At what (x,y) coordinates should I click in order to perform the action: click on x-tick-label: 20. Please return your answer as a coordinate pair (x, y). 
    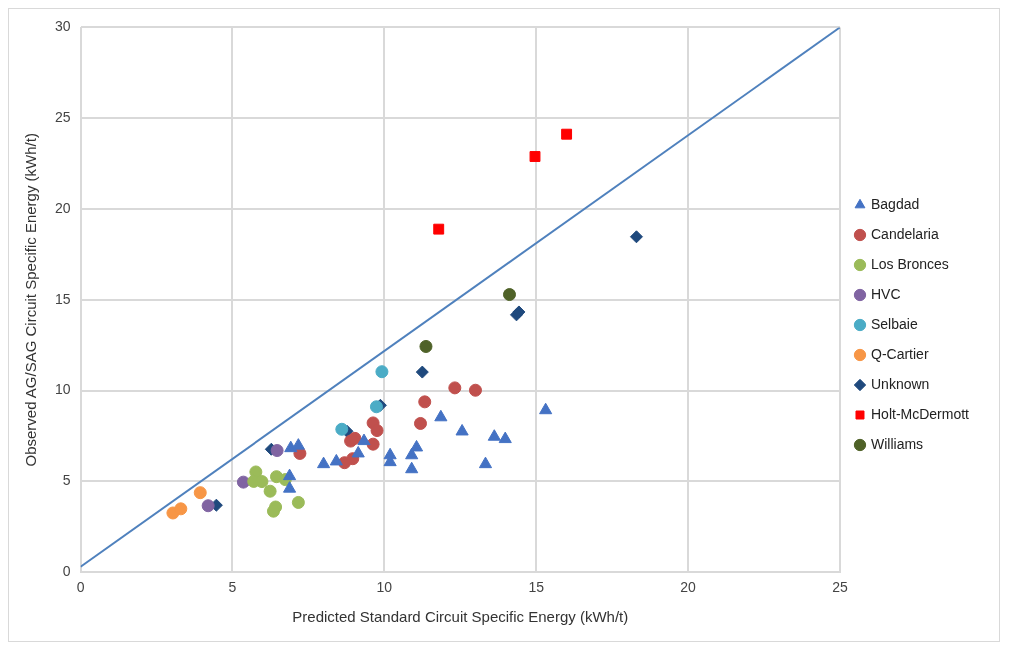
    Looking at the image, I should click on (688, 587).